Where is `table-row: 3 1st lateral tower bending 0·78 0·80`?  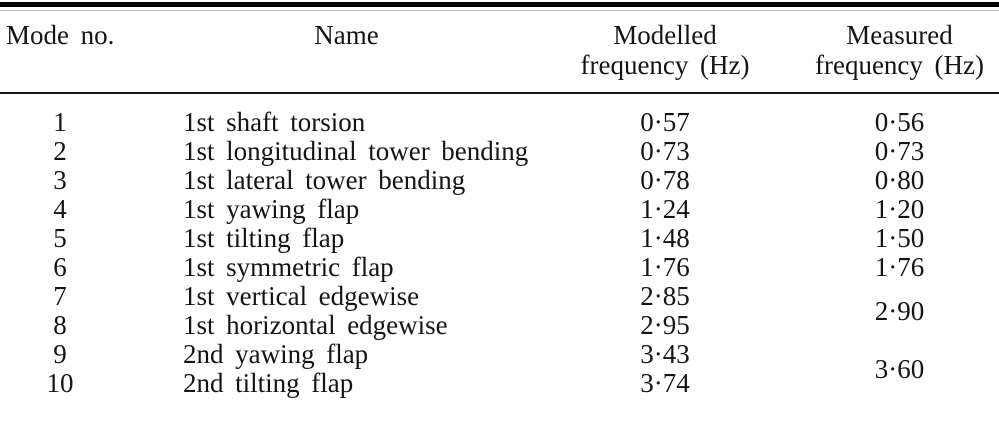 table-row: 3 1st lateral tower bending 0·78 0·80 is located at coordinates (499, 180).